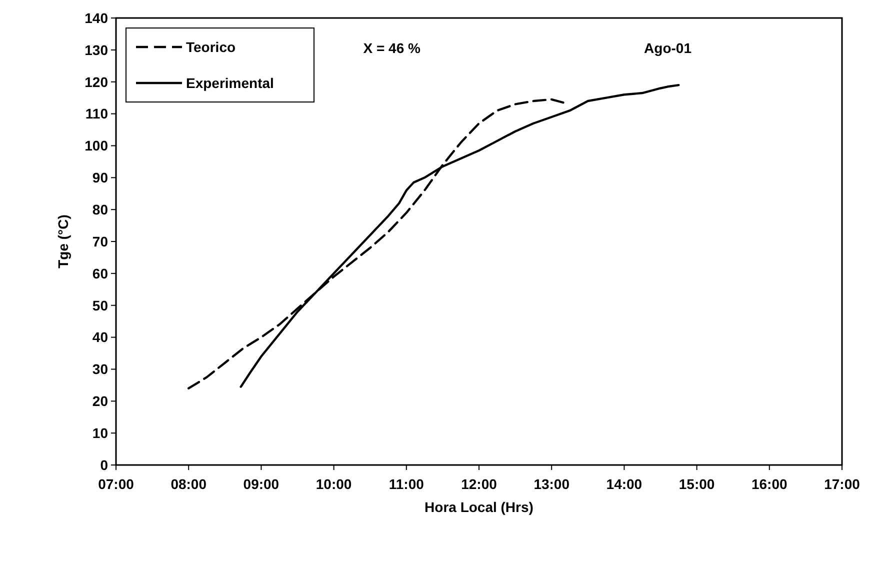  I want to click on y-tick-label: 120, so click(96, 82).